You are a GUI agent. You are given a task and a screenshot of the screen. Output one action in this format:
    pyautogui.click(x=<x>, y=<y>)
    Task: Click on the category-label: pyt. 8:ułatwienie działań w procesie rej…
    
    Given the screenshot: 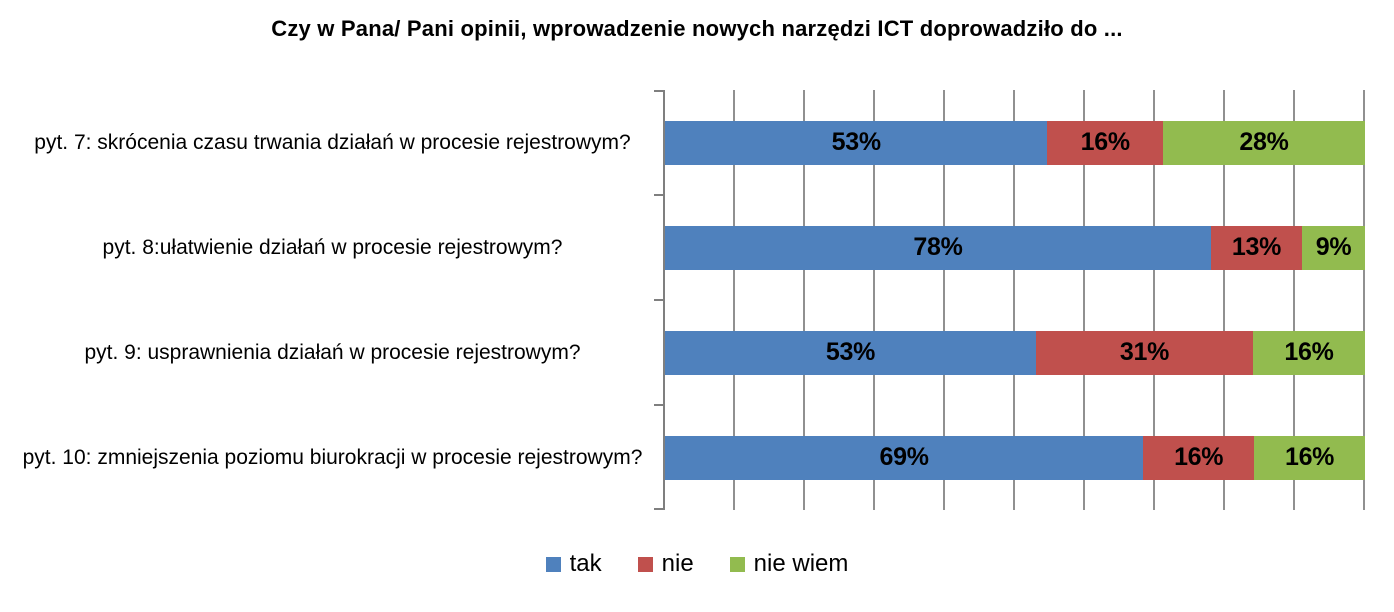 What is the action you would take?
    pyautogui.click(x=332, y=247)
    